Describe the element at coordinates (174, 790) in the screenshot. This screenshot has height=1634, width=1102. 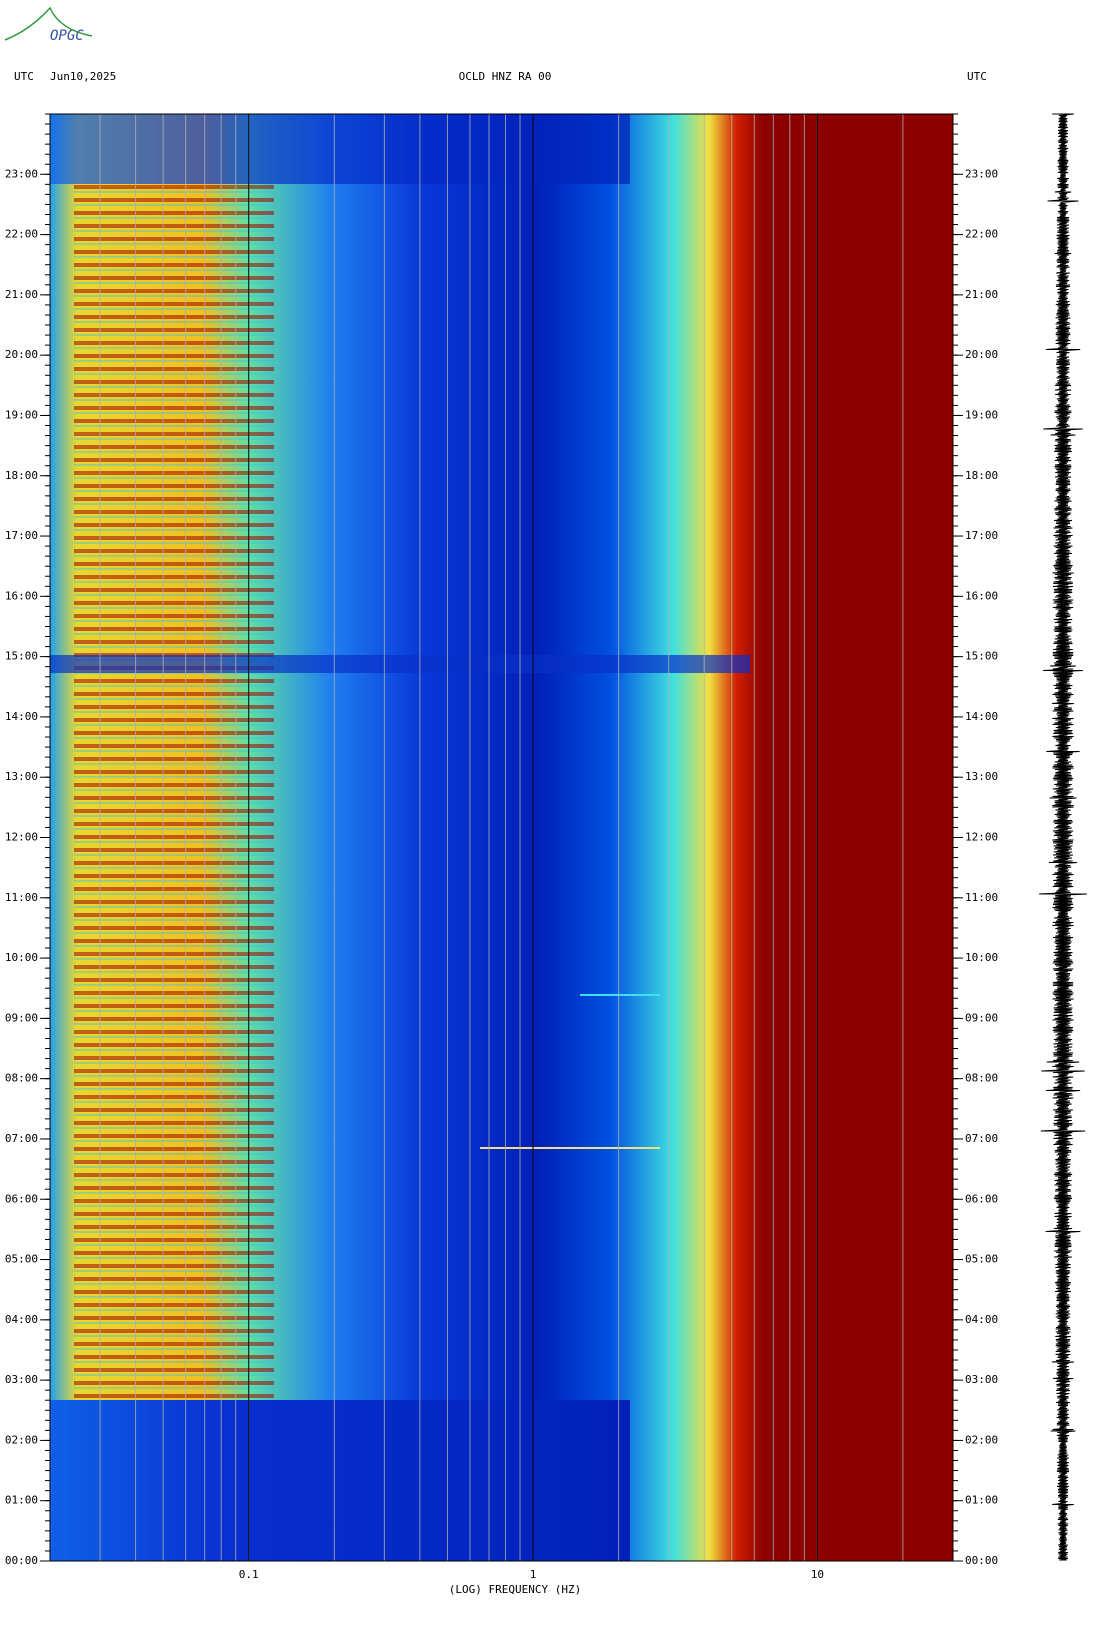
I see `spectrogram-bands` at that location.